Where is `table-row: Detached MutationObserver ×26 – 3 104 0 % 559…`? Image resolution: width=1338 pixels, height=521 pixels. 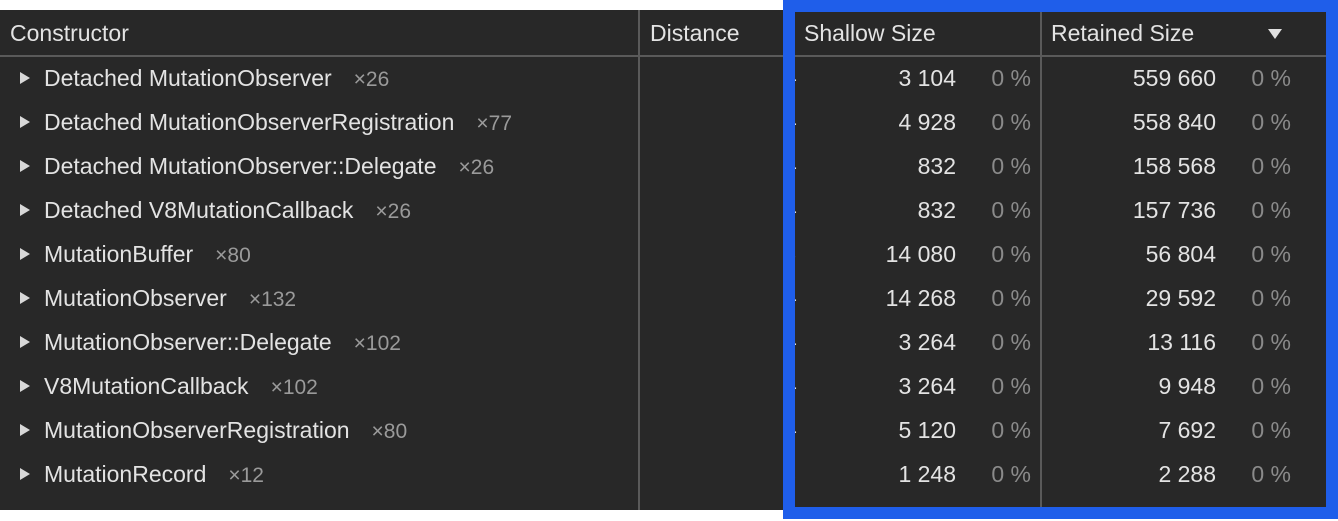
table-row: Detached MutationObserver ×26 – 3 104 0 % 559… is located at coordinates (663, 78).